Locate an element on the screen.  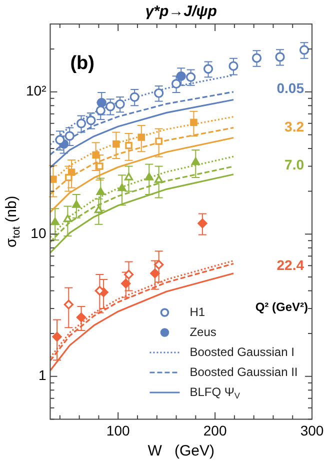
annotation: Q² (GeV²) is located at coordinates (281, 307).